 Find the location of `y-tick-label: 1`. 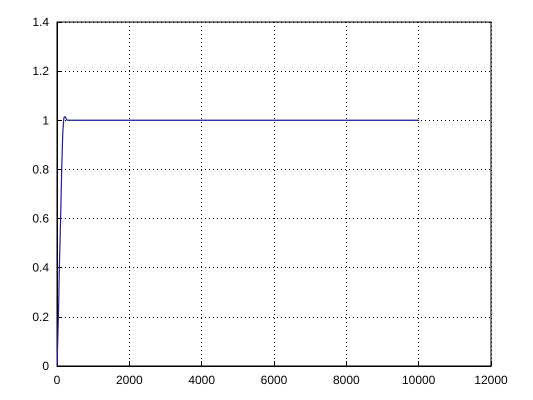

y-tick-label: 1 is located at coordinates (46, 120).